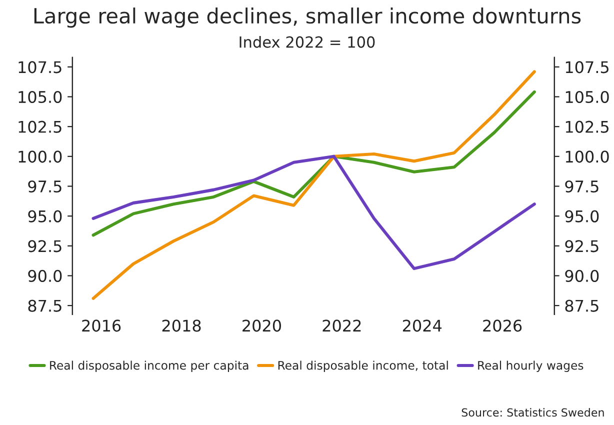 The width and height of the screenshot is (614, 425). What do you see at coordinates (40, 126) in the screenshot?
I see `y-tick-label: 102.5` at bounding box center [40, 126].